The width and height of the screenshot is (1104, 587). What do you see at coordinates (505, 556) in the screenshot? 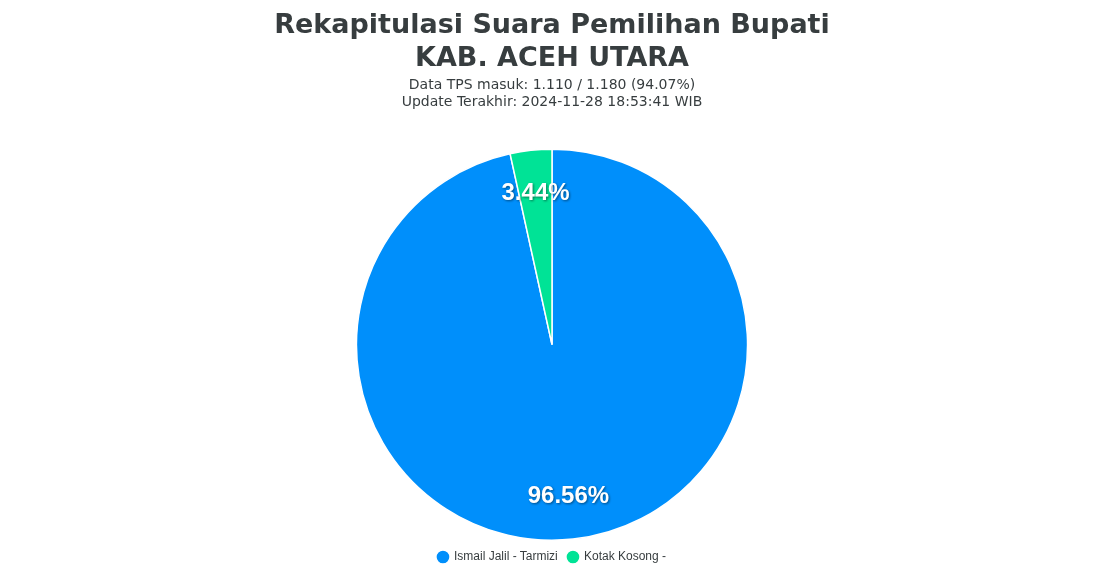
I see `legend-label: Ismail Jalil - Tarmizi` at bounding box center [505, 556].